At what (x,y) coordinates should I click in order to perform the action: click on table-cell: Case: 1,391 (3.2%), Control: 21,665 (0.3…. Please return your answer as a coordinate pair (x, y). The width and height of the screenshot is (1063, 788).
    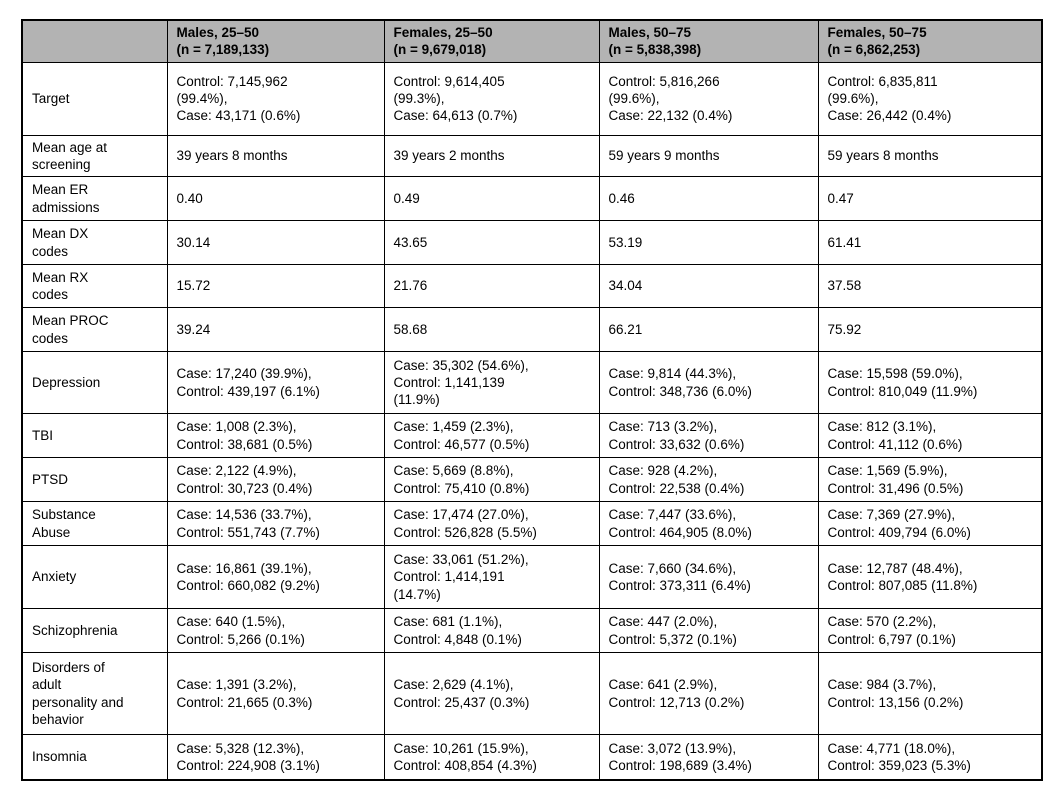
    Looking at the image, I should click on (275, 694).